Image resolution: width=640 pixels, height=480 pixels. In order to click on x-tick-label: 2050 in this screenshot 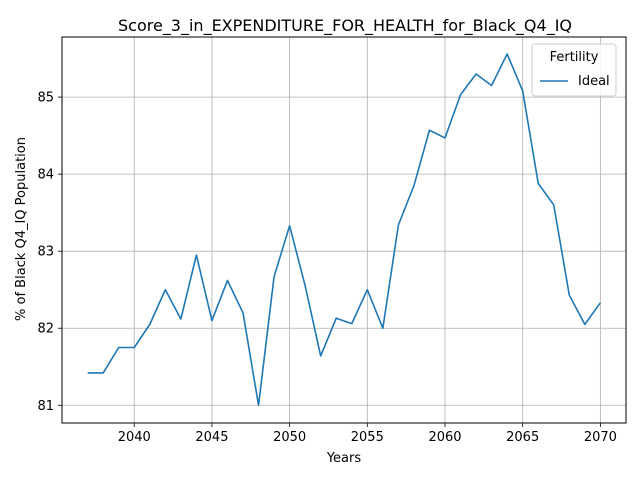, I will do `click(289, 437)`.